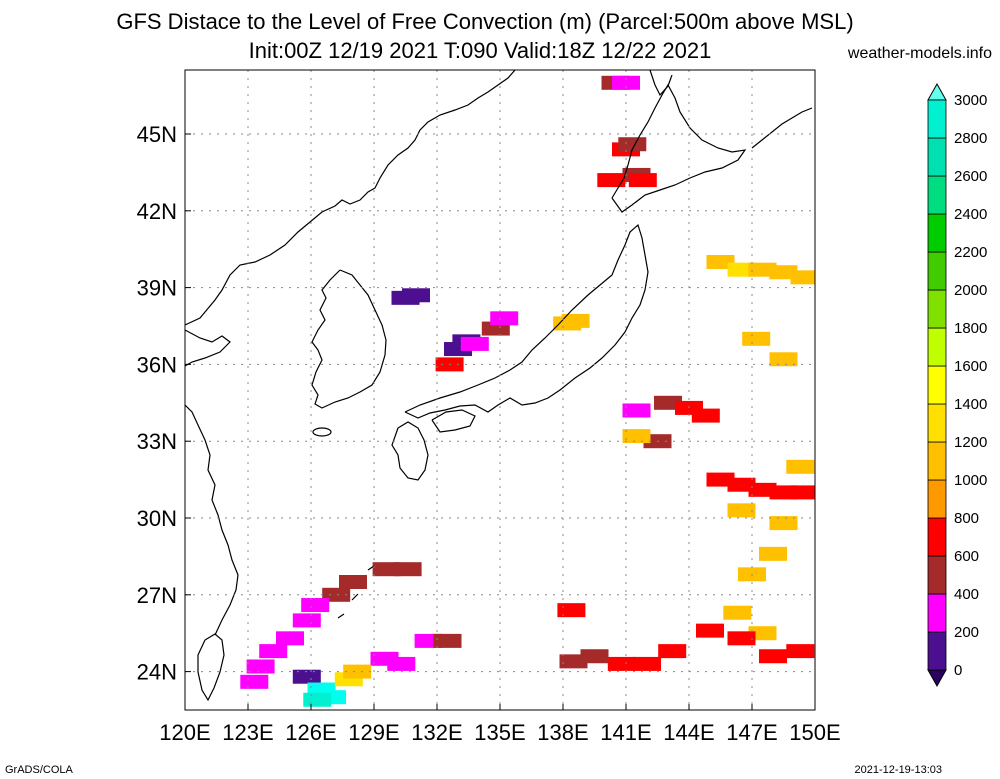  I want to click on kuril-islands, so click(782, 128).